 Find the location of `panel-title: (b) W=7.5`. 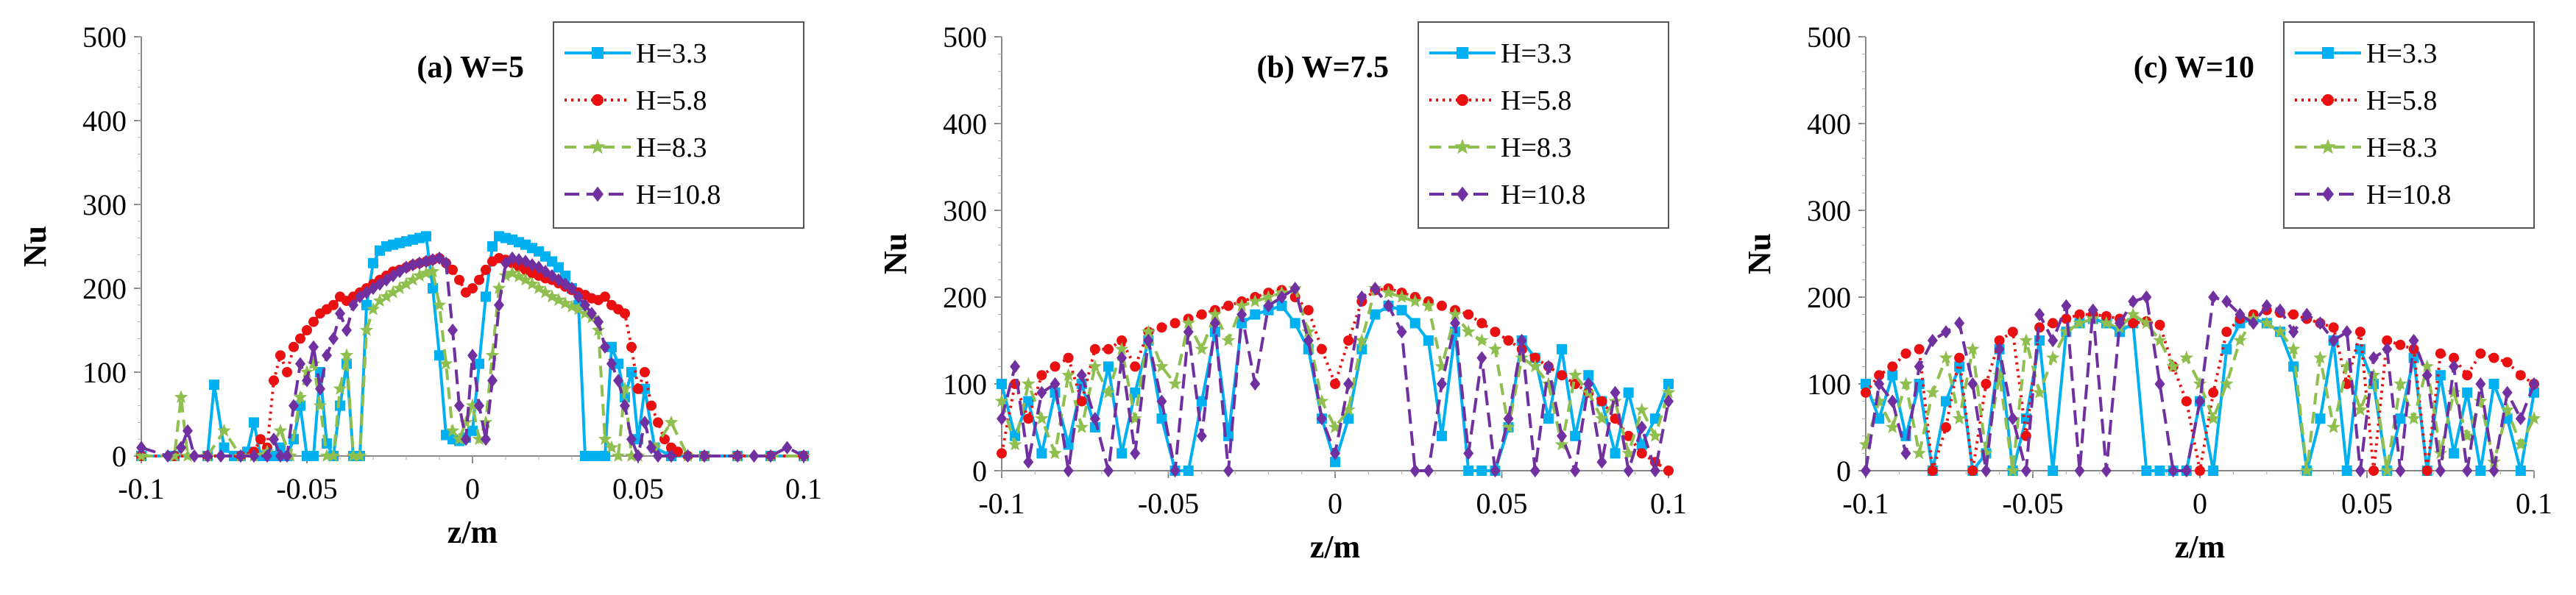

panel-title: (b) W=7.5 is located at coordinates (1322, 68).